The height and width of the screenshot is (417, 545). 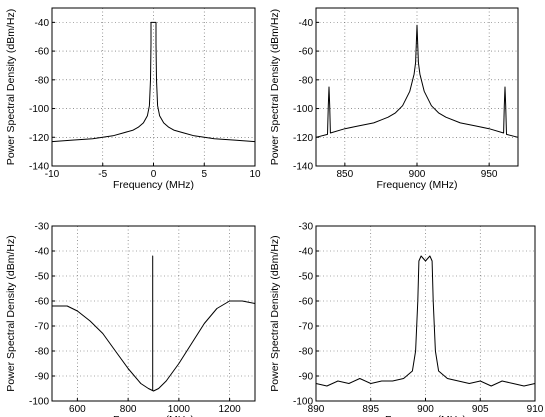 What do you see at coordinates (345, 174) in the screenshot?
I see `x-tick-label: 850` at bounding box center [345, 174].